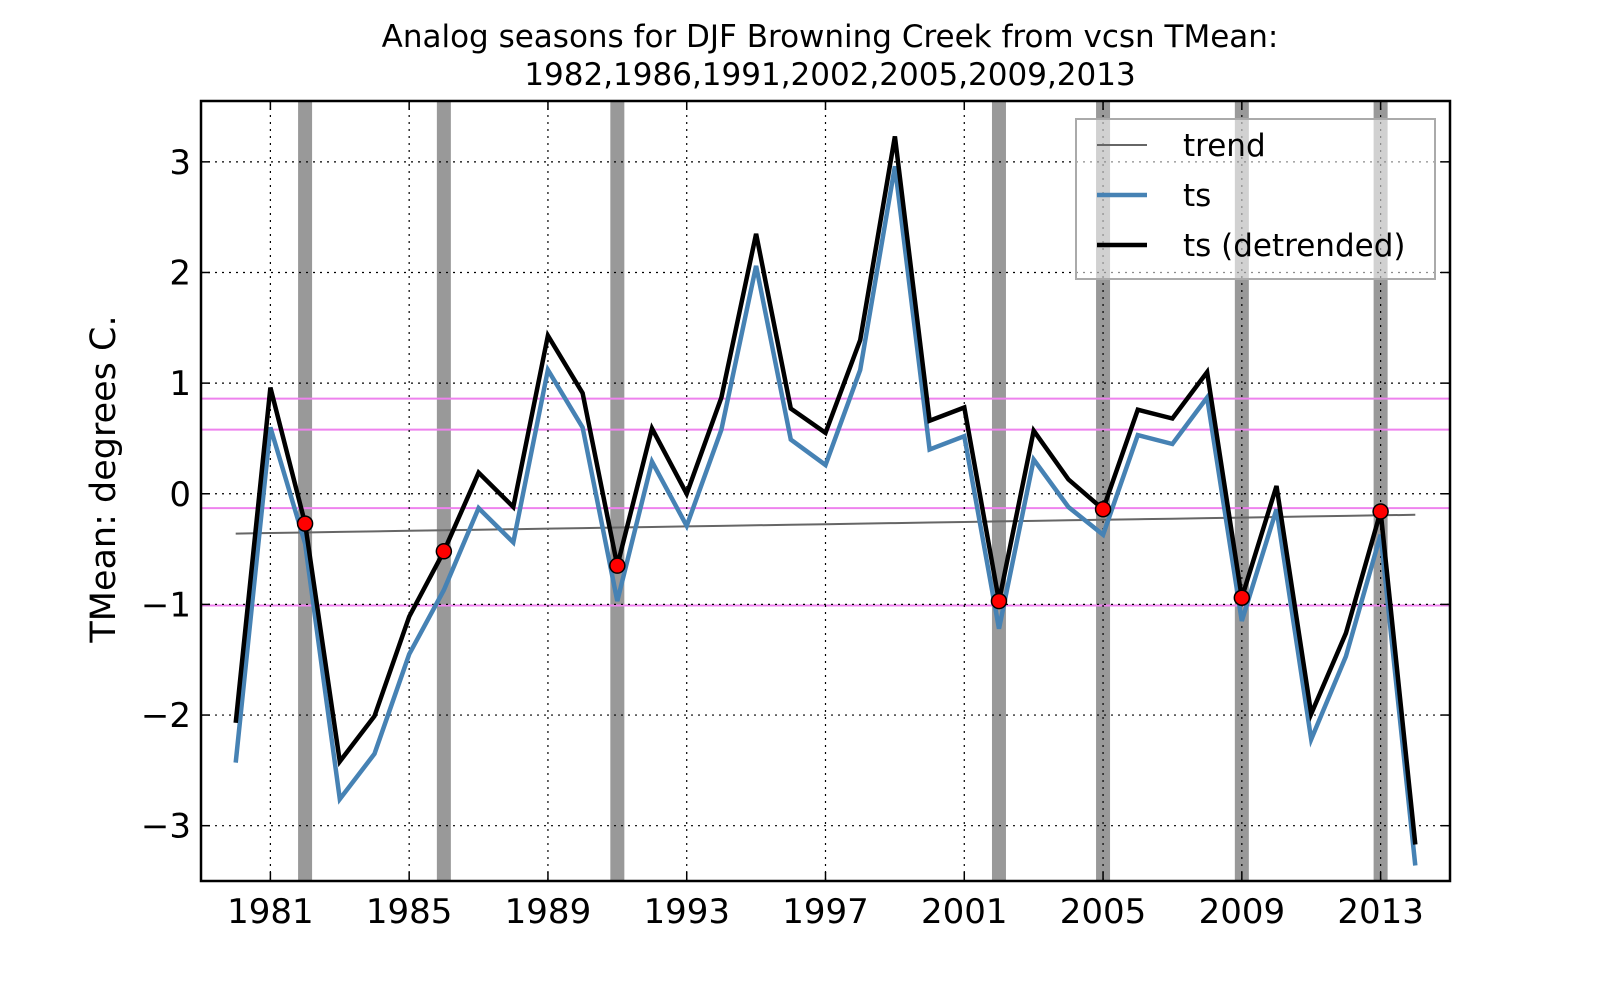  Describe the element at coordinates (1242, 912) in the screenshot. I see `x-tick-label: 2009` at that location.